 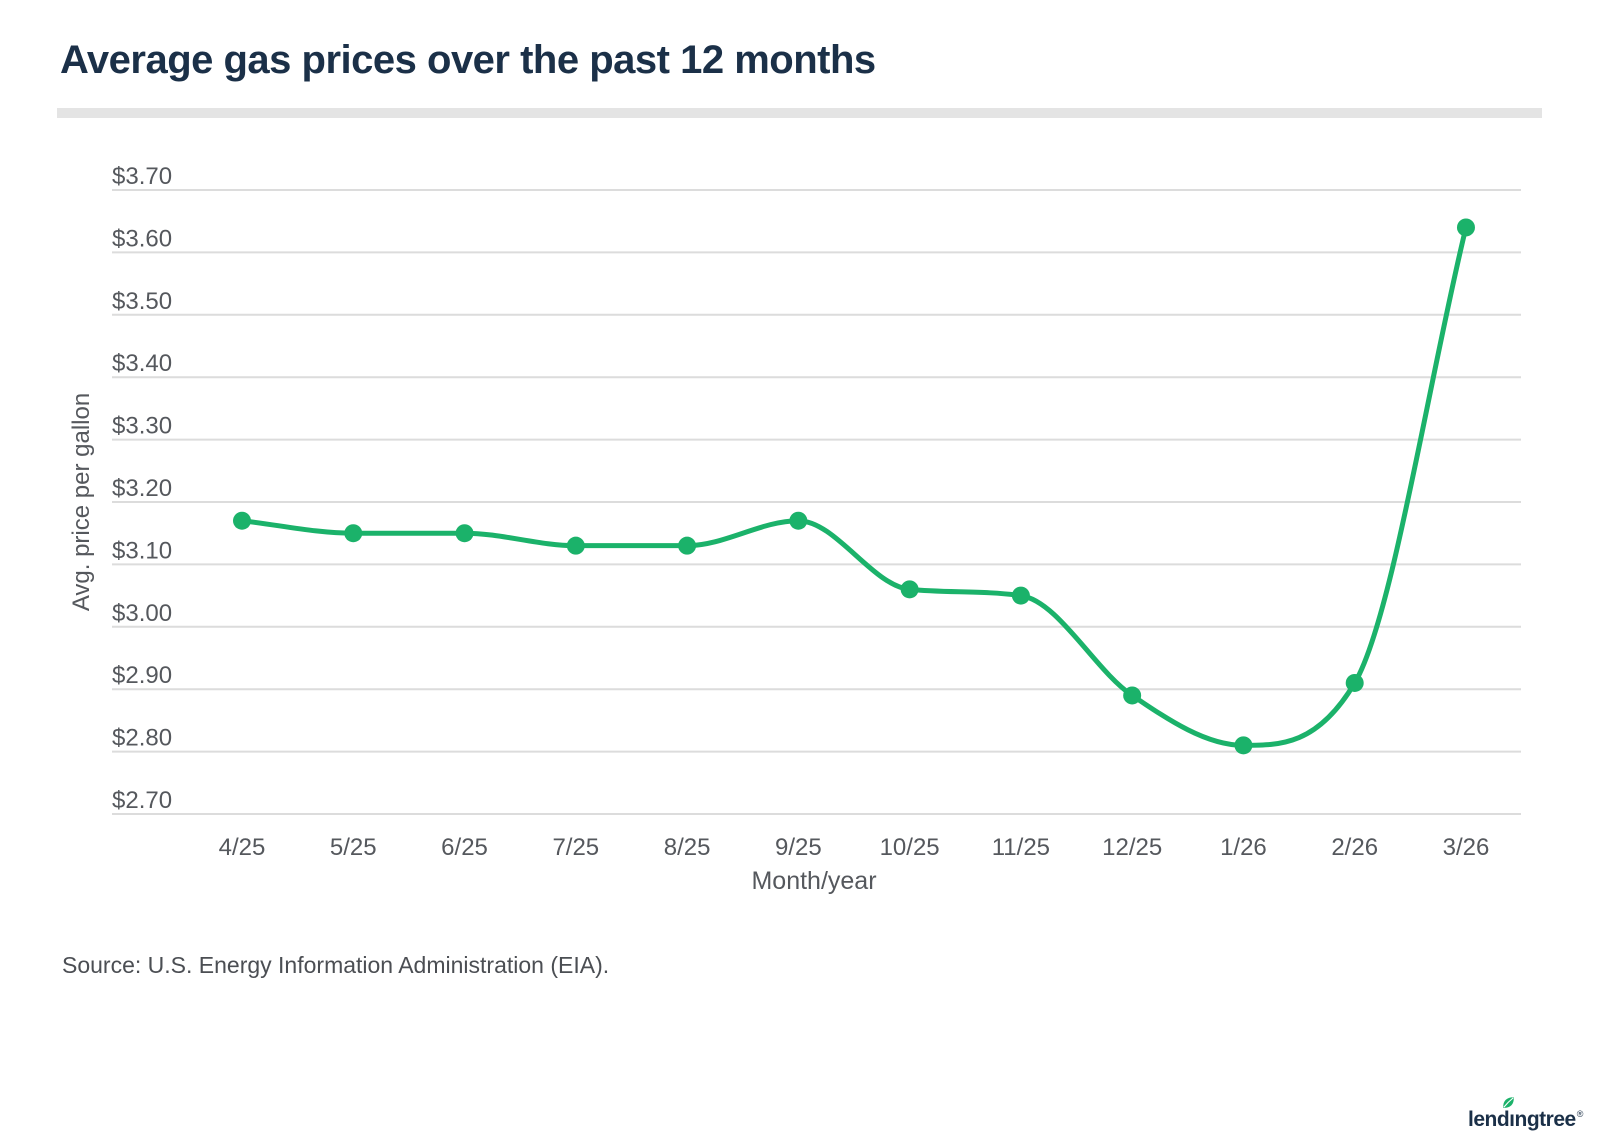 I want to click on logo-dotless-i: ı, so click(x=1512, y=1119).